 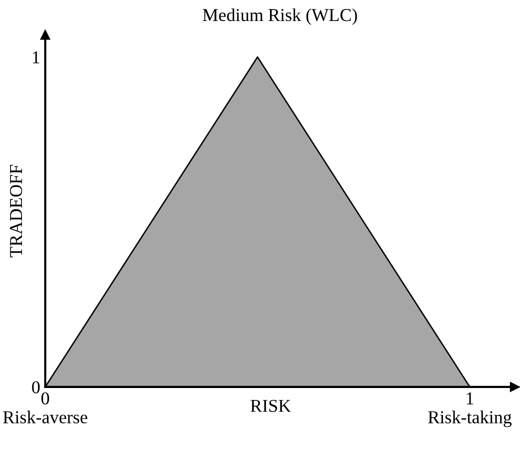 I want to click on chart-title: Medium Risk (WLC), so click(x=279, y=16).